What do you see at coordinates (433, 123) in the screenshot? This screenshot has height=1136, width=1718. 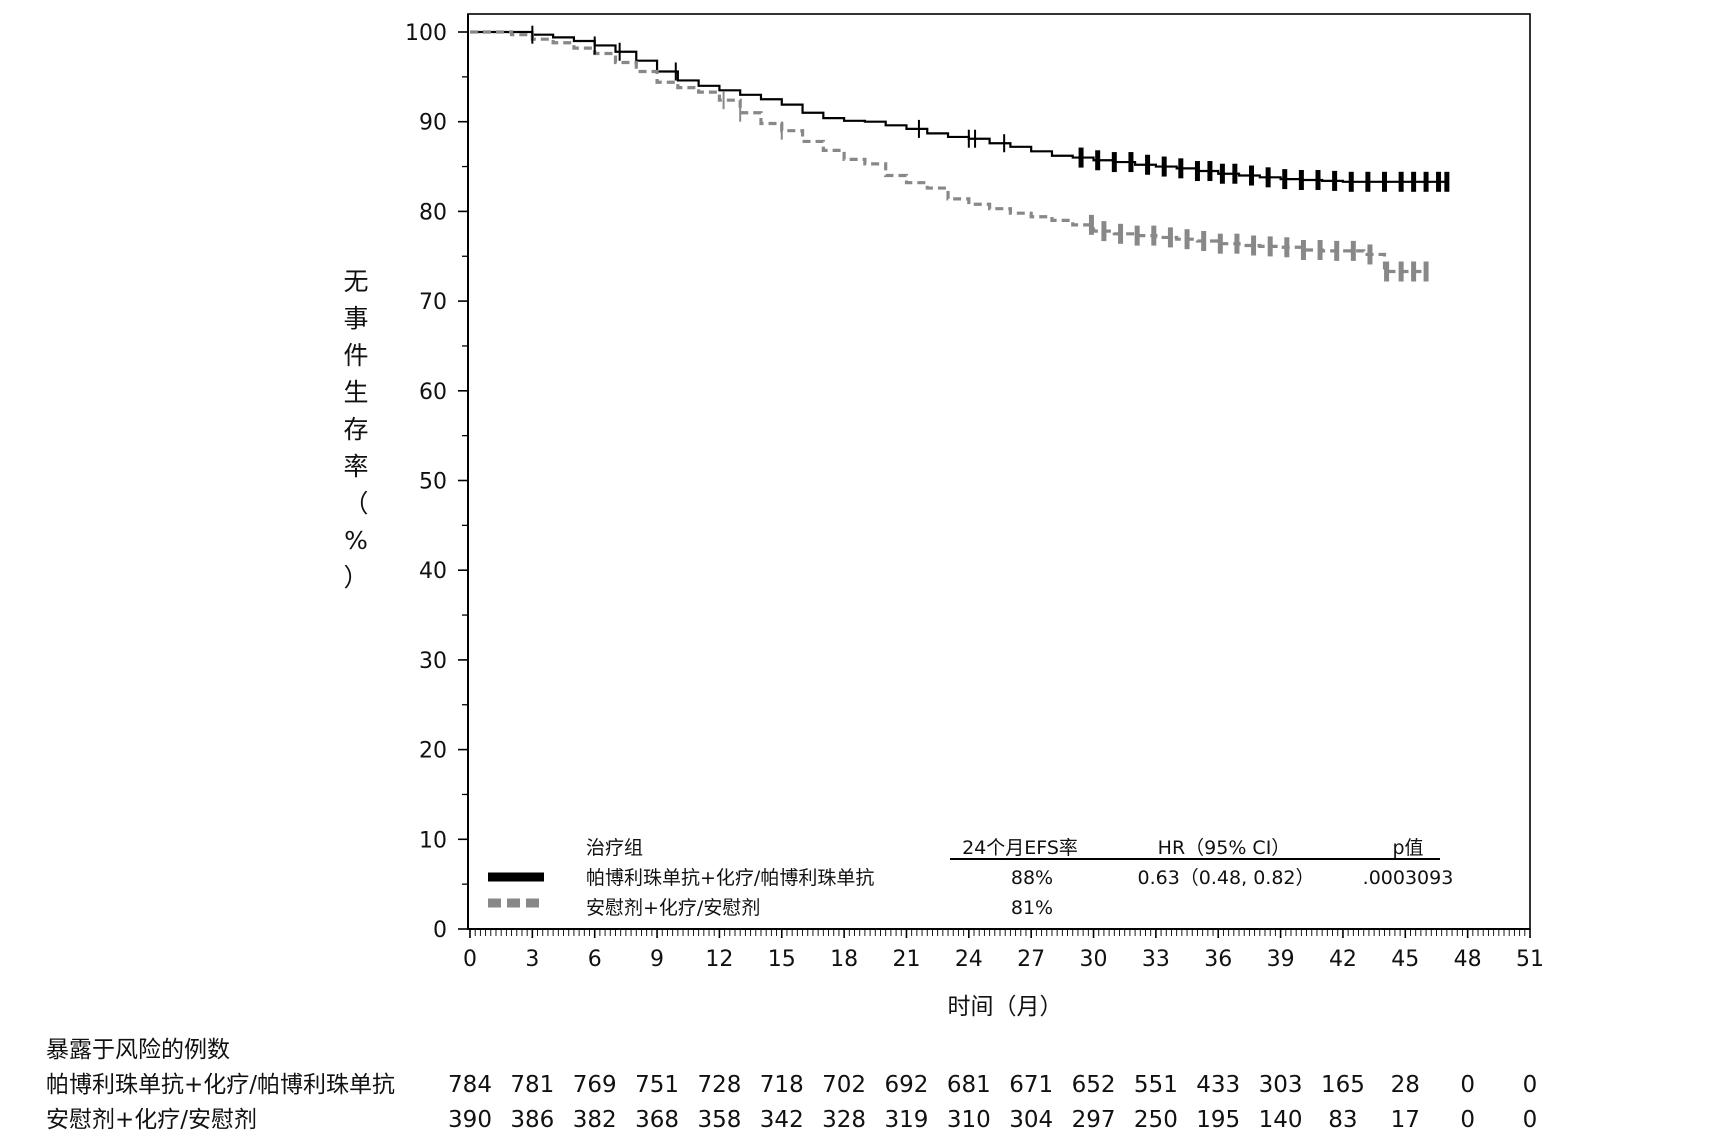 I see `y-tick-label: 90` at bounding box center [433, 123].